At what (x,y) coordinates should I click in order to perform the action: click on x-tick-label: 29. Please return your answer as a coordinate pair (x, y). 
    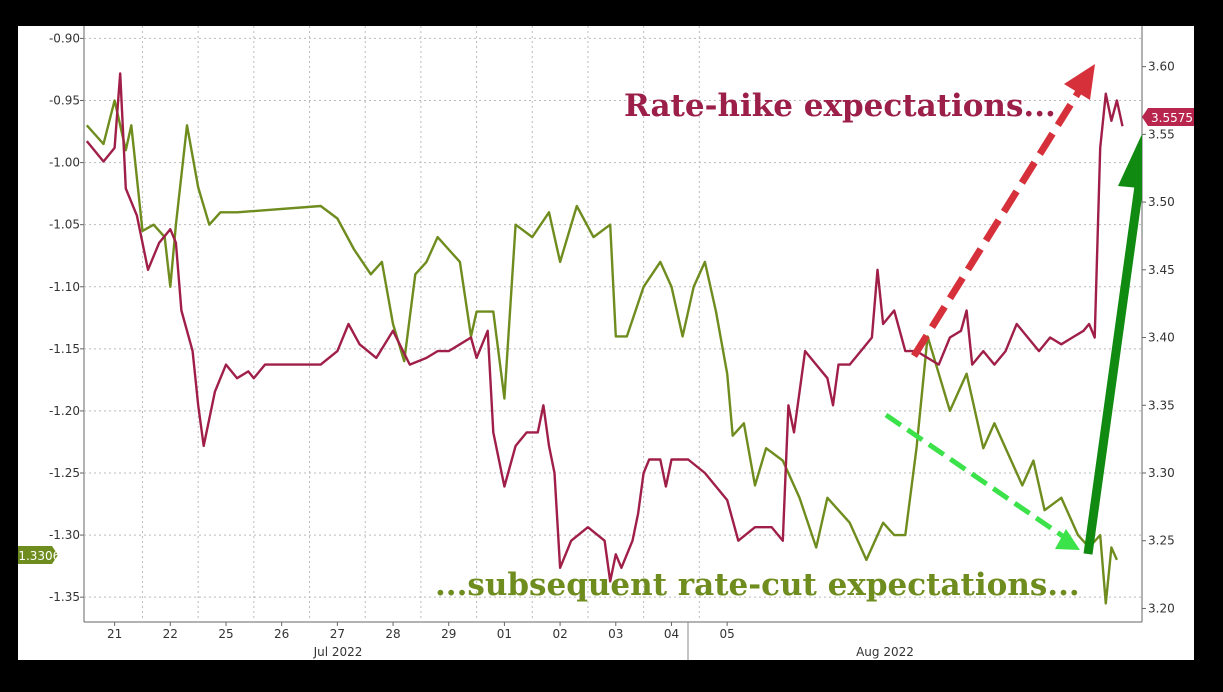
    Looking at the image, I should click on (448, 634).